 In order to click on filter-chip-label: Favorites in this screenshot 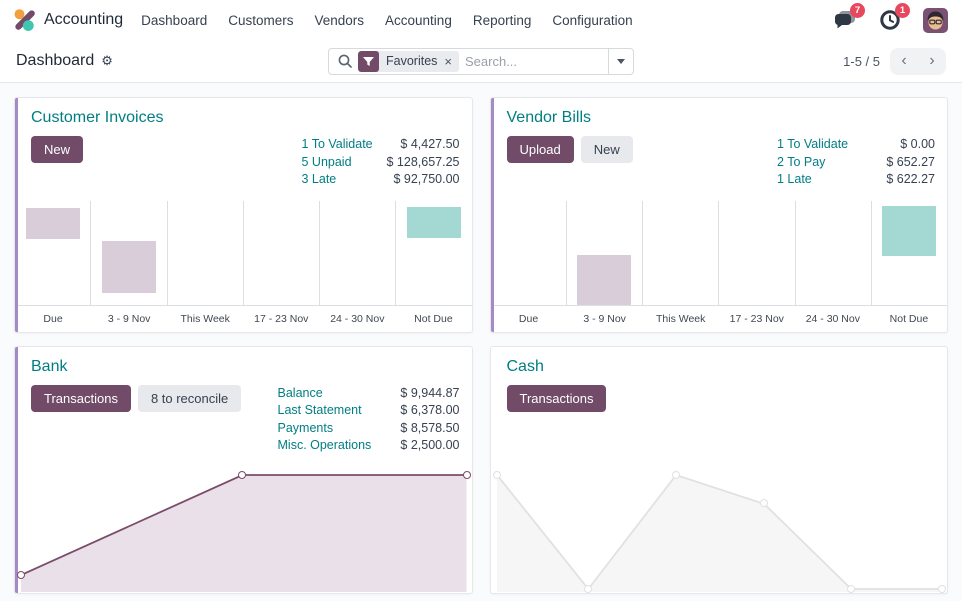, I will do `click(412, 61)`.